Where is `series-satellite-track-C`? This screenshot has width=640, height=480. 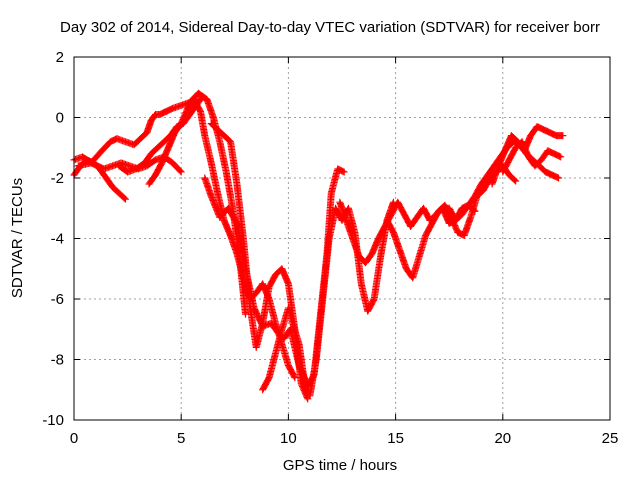 series-satellite-track-C is located at coordinates (140, 129).